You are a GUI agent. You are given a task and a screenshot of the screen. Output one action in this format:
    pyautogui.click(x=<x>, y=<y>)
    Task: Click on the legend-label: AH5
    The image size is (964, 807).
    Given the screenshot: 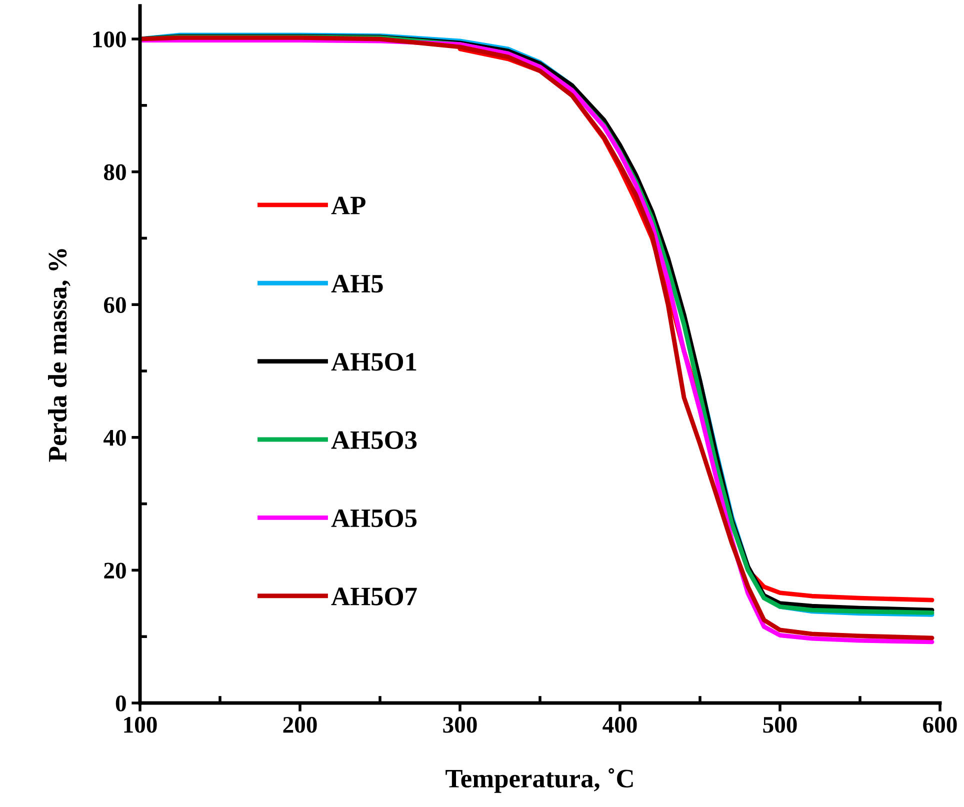 What is the action you would take?
    pyautogui.click(x=357, y=283)
    